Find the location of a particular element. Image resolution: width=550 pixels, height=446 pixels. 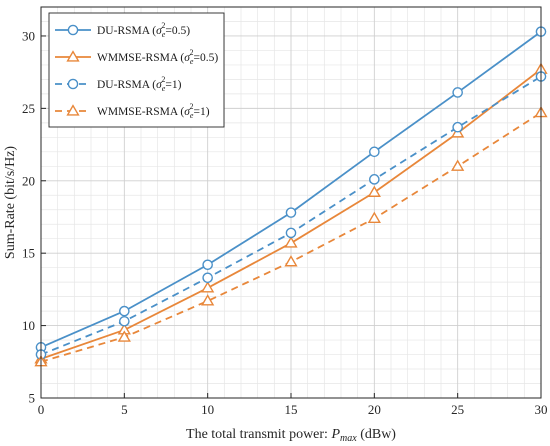

y-tick-label: 25 is located at coordinates (28, 108).